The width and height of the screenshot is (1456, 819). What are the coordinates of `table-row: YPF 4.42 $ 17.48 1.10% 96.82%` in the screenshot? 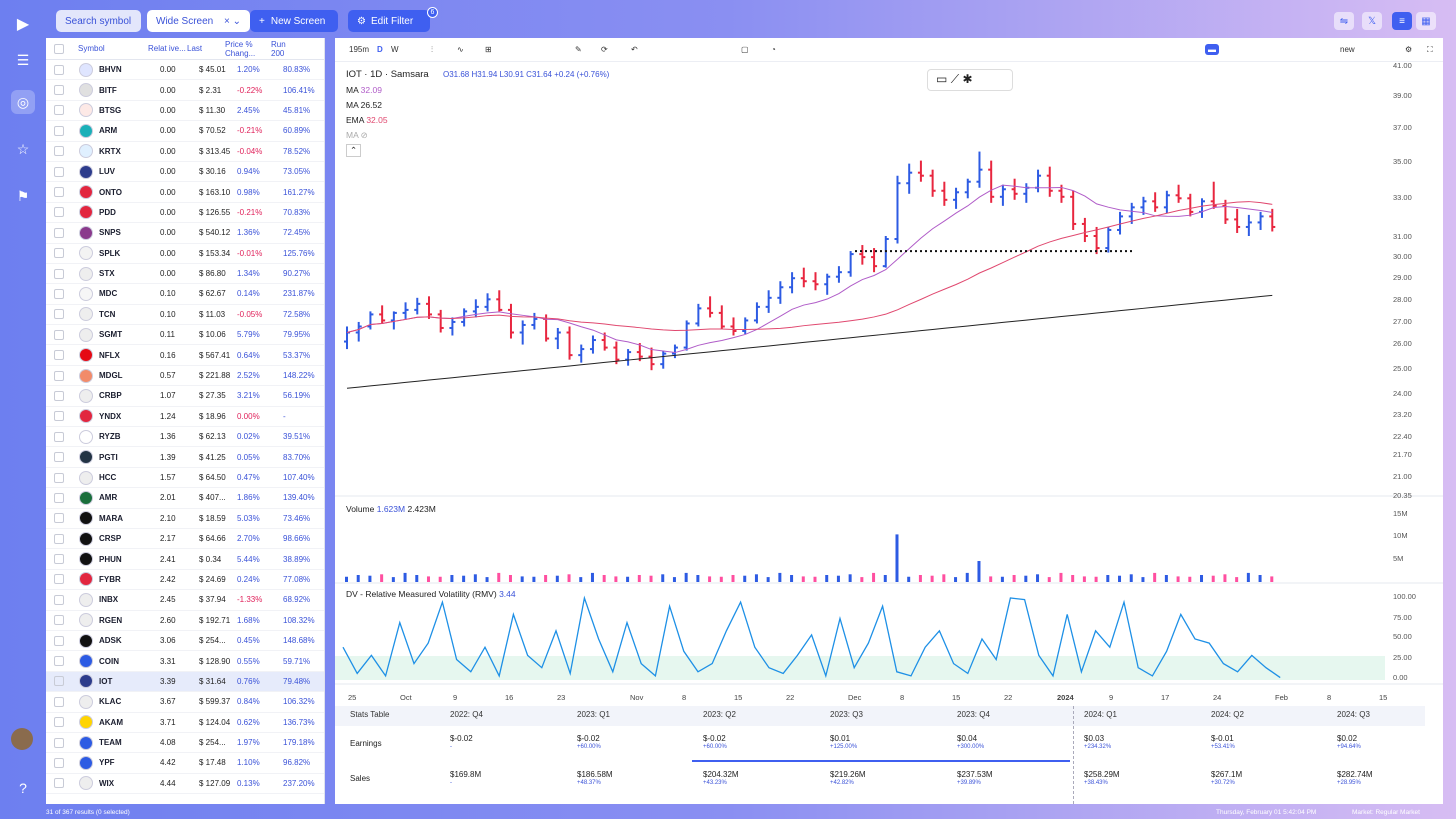 It's located at (185, 763).